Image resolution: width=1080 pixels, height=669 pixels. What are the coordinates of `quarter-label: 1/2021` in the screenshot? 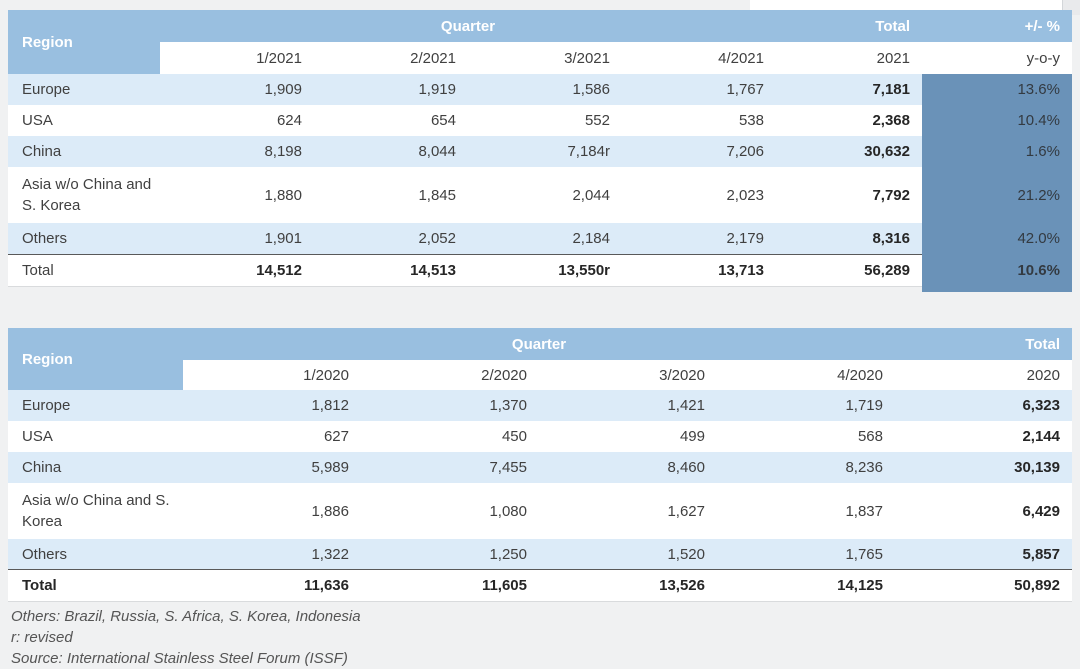 It's located at (237, 58).